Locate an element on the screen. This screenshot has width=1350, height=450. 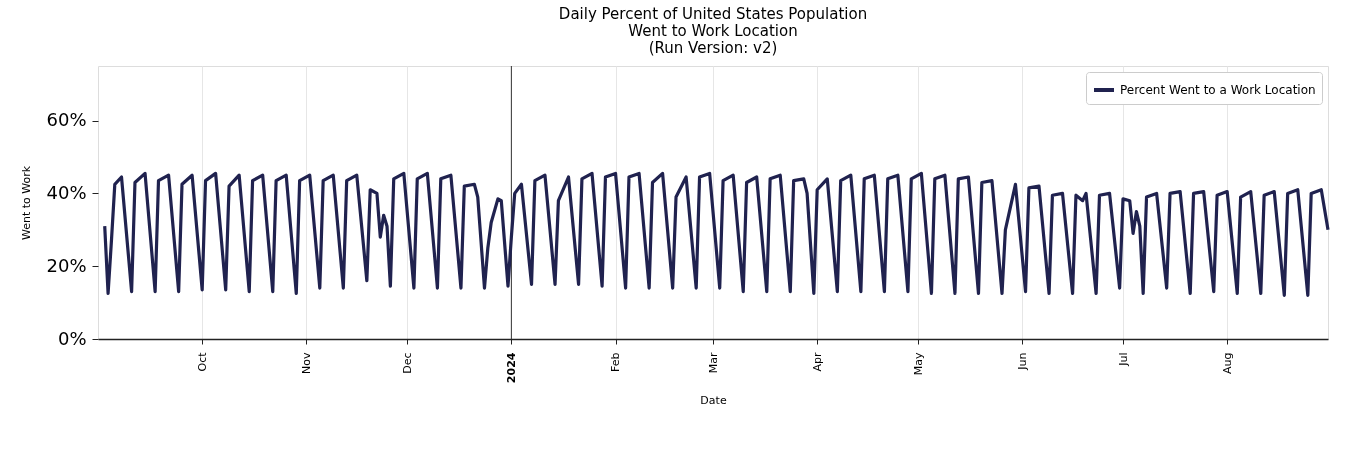
x-tick-label: Dec is located at coordinates (407, 363).